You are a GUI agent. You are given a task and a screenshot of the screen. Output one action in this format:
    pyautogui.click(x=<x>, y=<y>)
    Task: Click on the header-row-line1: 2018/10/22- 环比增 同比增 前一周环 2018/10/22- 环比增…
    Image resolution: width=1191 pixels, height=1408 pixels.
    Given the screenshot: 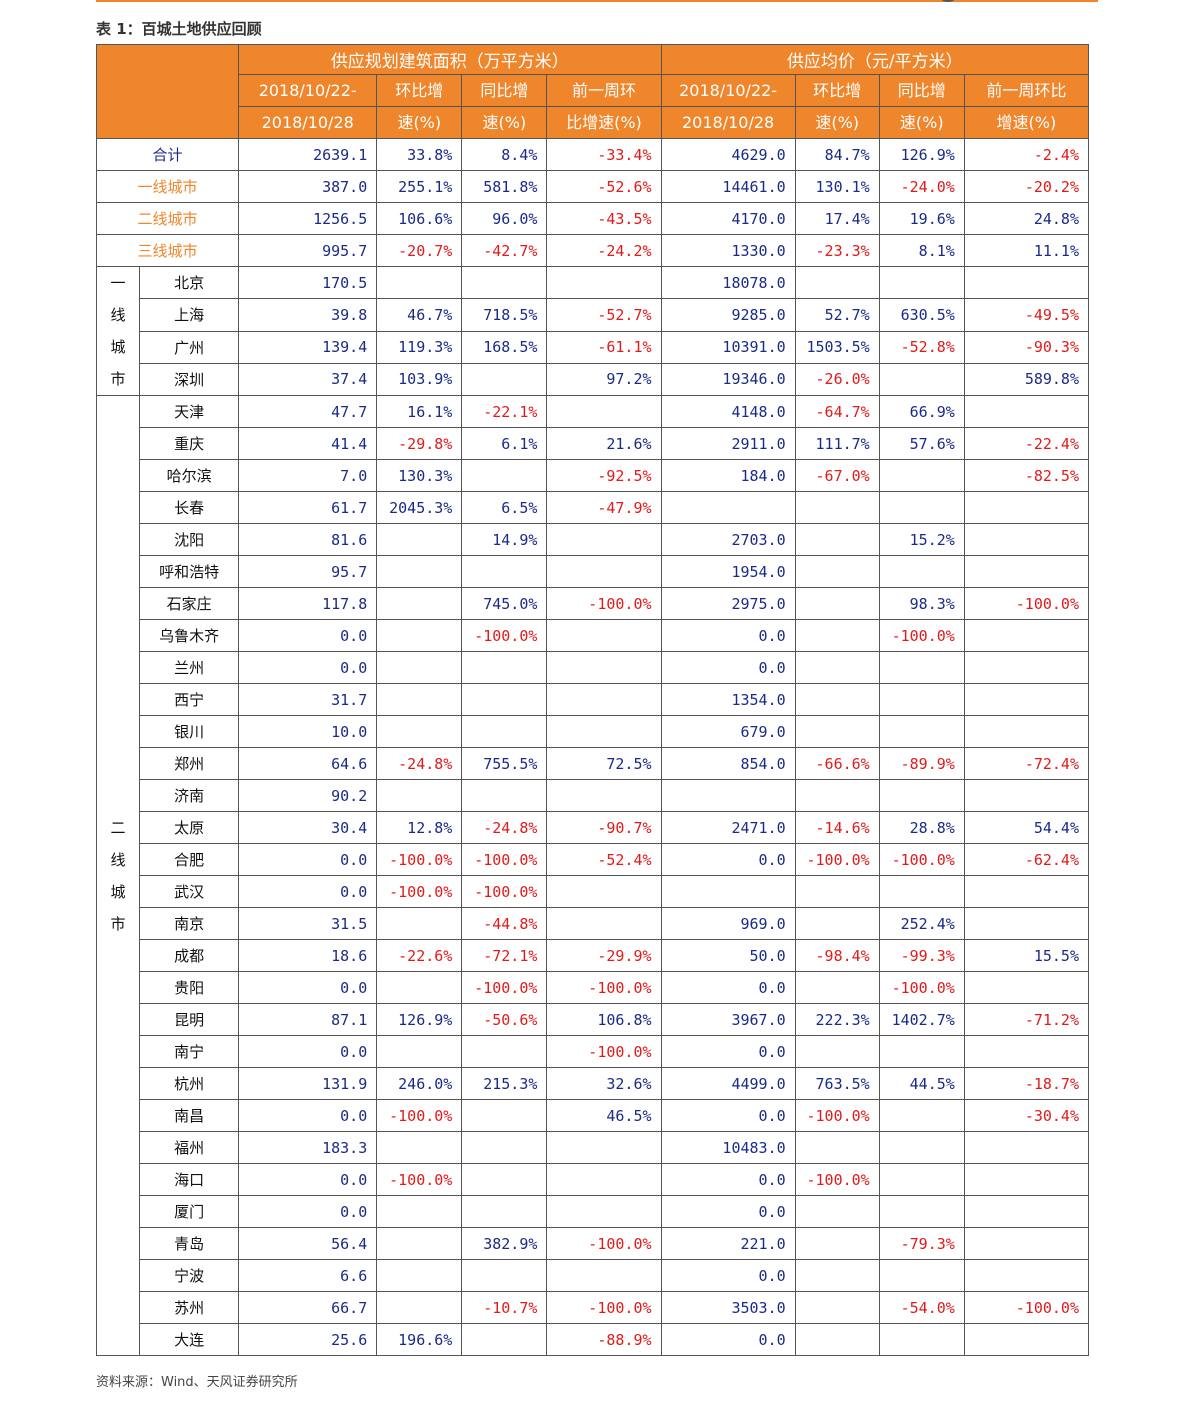 What is the action you would take?
    pyautogui.click(x=593, y=90)
    